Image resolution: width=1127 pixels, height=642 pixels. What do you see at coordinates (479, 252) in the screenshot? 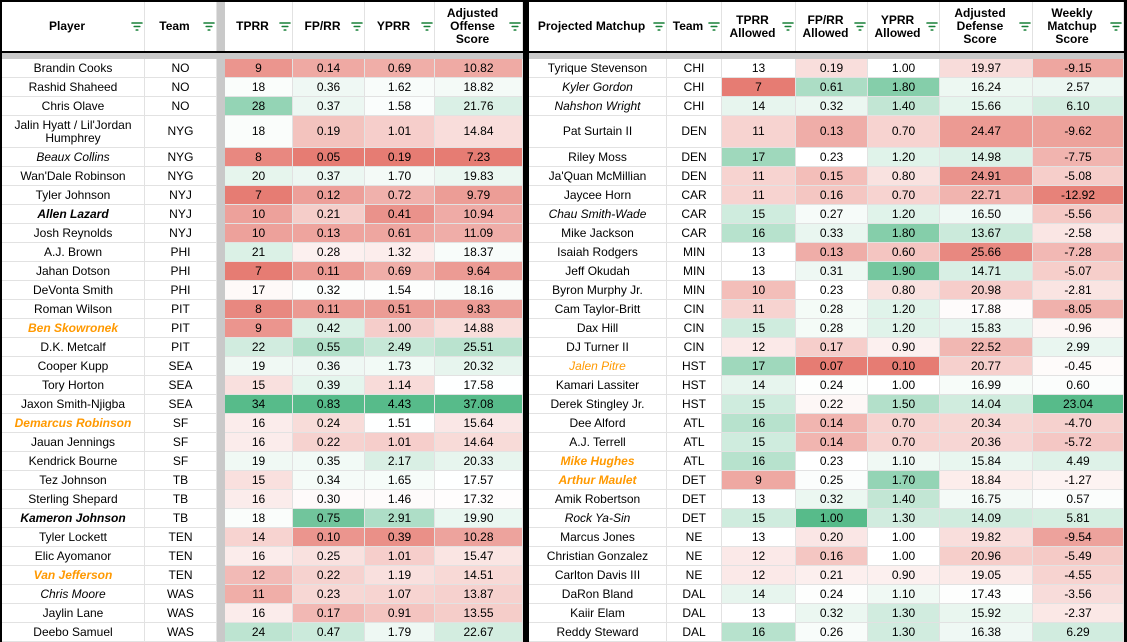
I see `adjusted-offense-score-cell: 18.37` at bounding box center [479, 252].